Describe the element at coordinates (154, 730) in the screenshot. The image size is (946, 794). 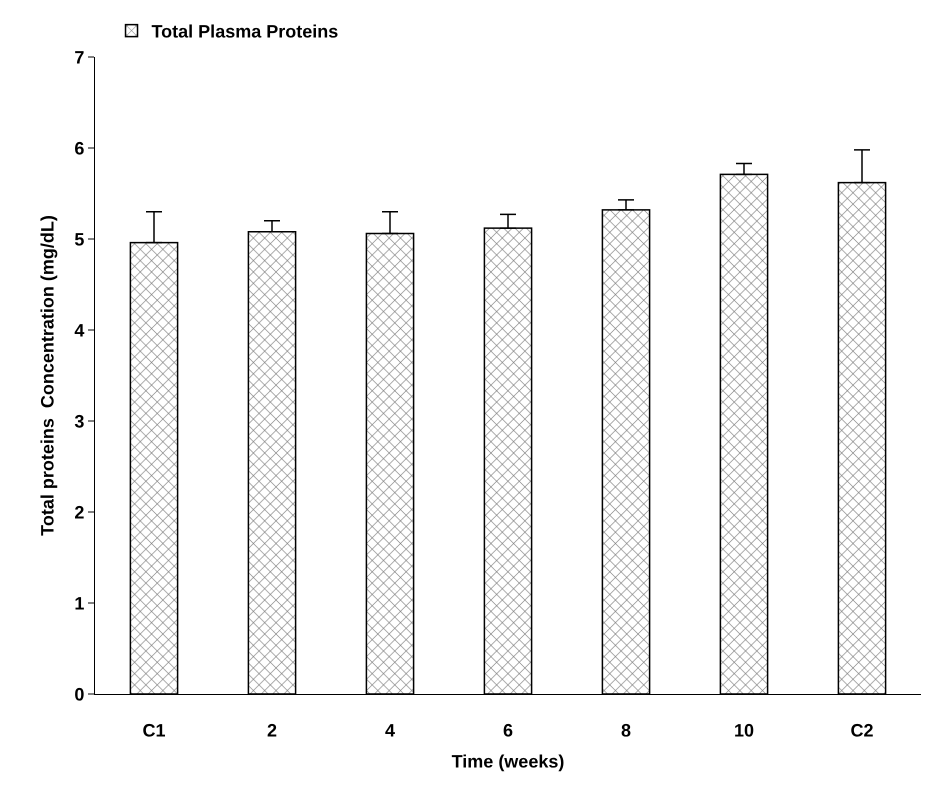
I see `x-tick-label: C1` at that location.